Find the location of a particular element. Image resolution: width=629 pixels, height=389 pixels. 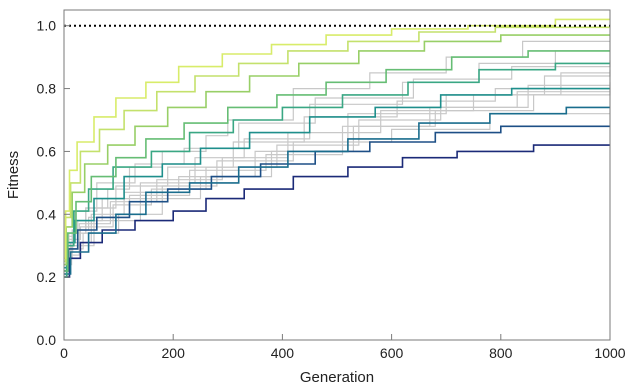

y-tick-label: 1.0 is located at coordinates (47, 26).